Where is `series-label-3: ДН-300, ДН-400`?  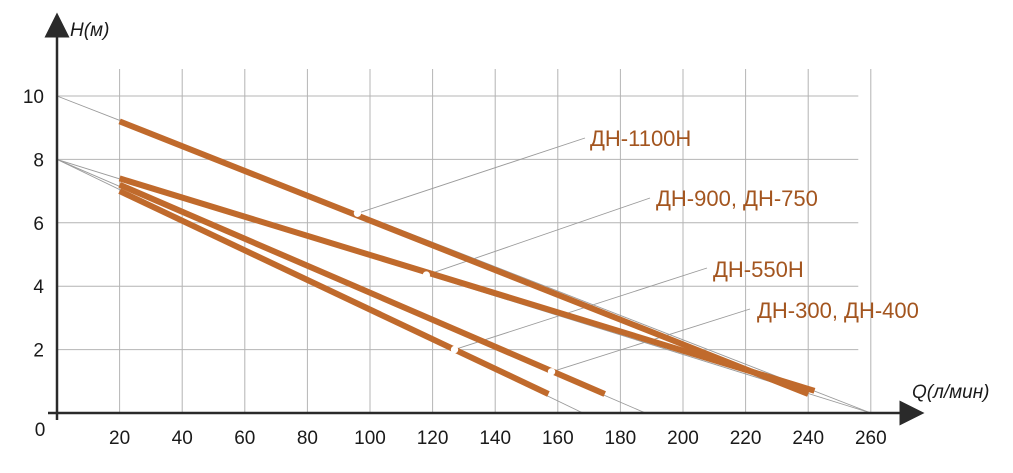
series-label-3: ДН-300, ДН-400 is located at coordinates (838, 310).